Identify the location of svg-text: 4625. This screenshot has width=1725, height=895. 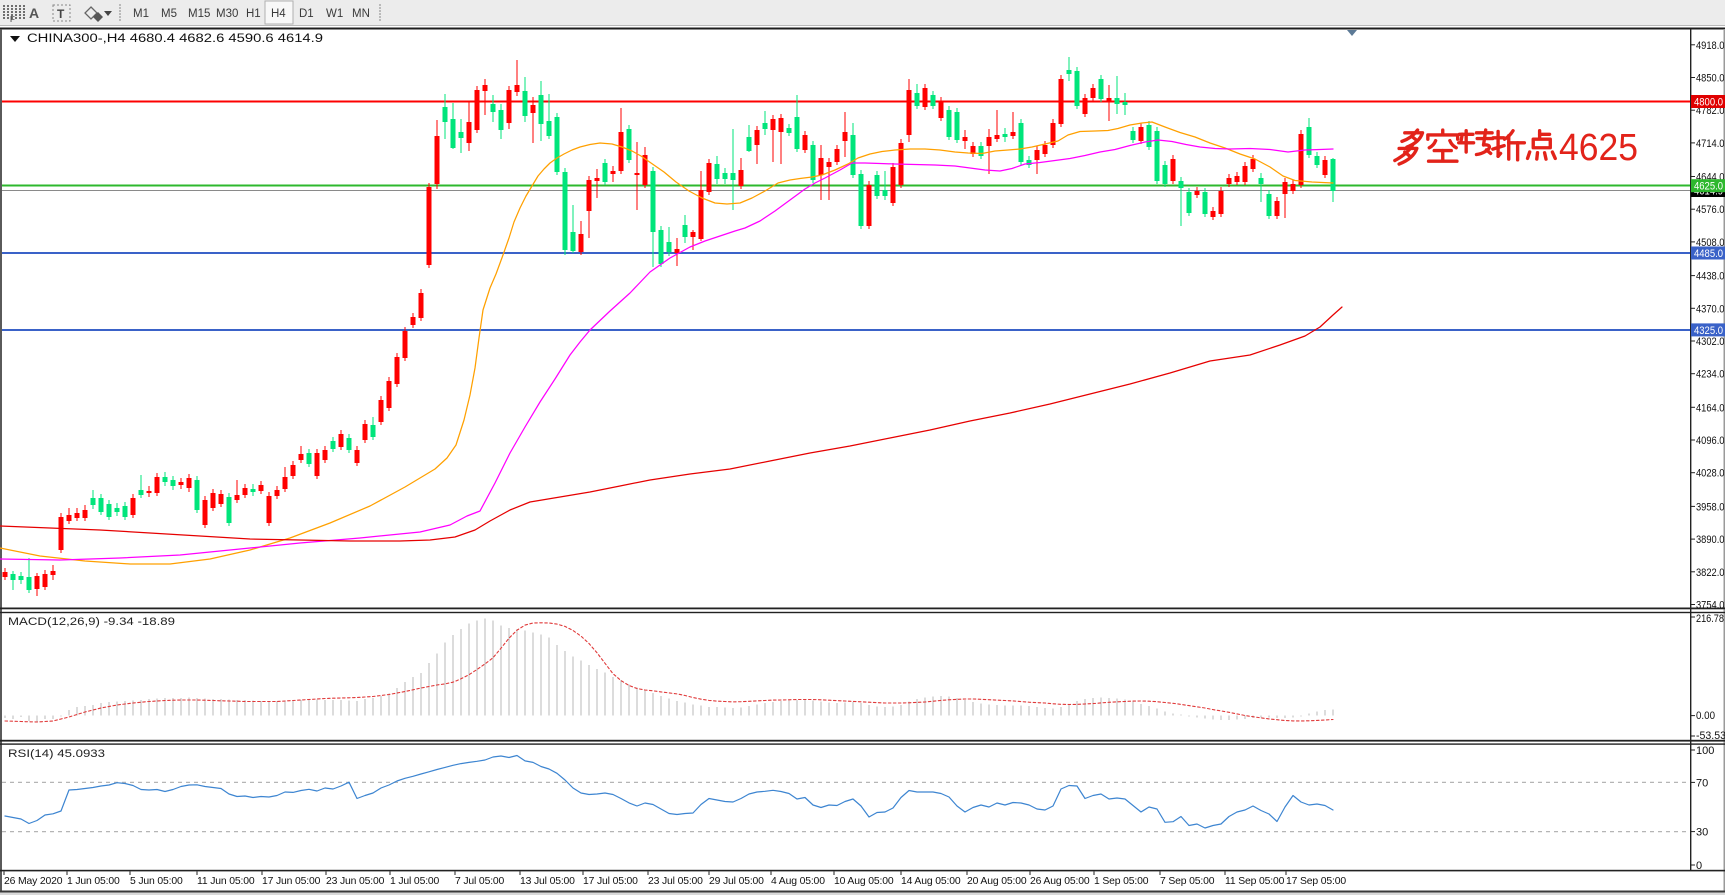
(1598, 148).